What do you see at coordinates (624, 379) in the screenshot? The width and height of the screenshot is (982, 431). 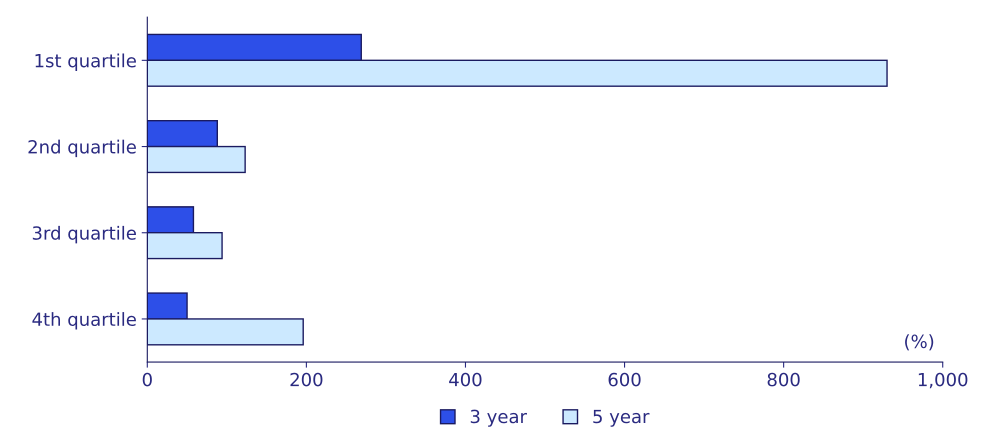 I see `x-tick-label: 600` at bounding box center [624, 379].